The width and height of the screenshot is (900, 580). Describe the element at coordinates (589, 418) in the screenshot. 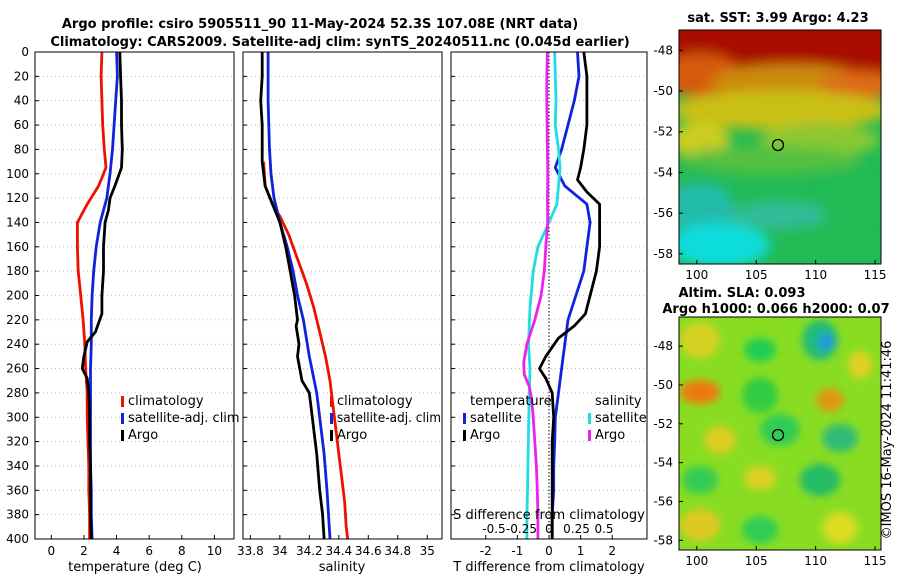

I see `legend-swatch-s-satellite` at that location.